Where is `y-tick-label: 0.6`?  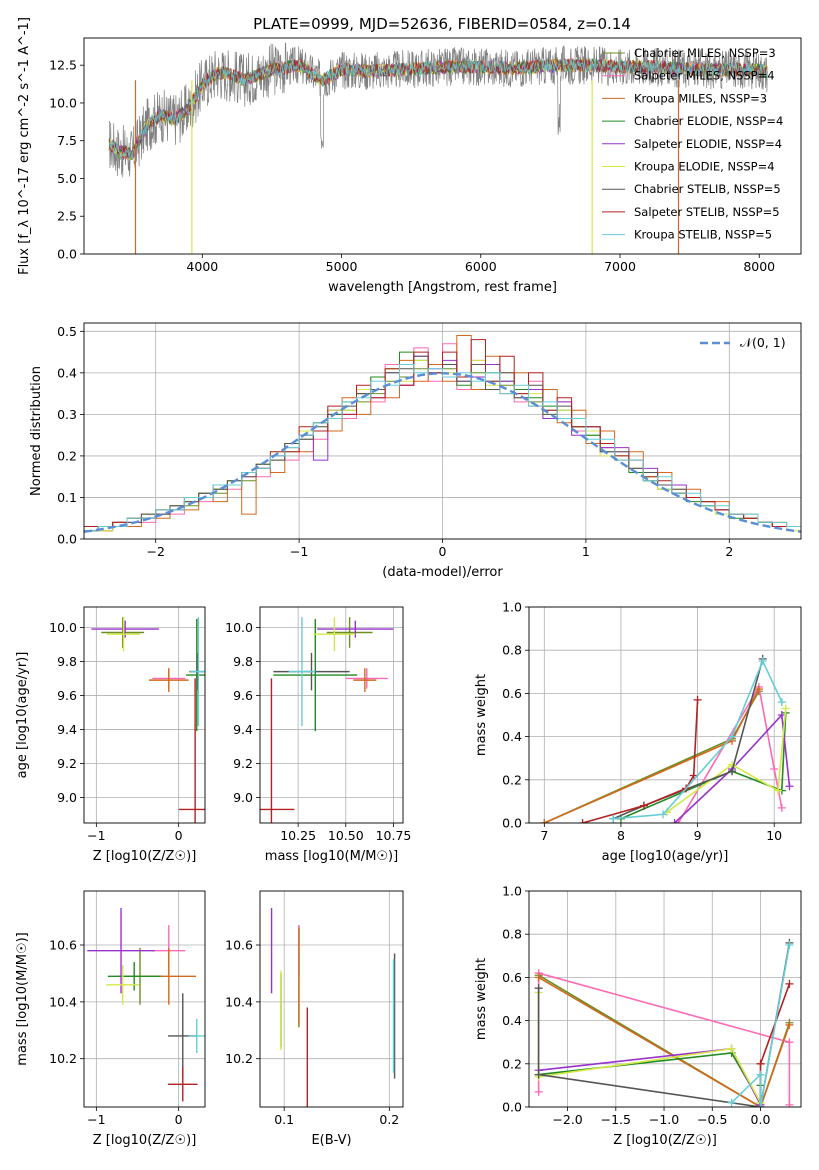 y-tick-label: 0.6 is located at coordinates (512, 693).